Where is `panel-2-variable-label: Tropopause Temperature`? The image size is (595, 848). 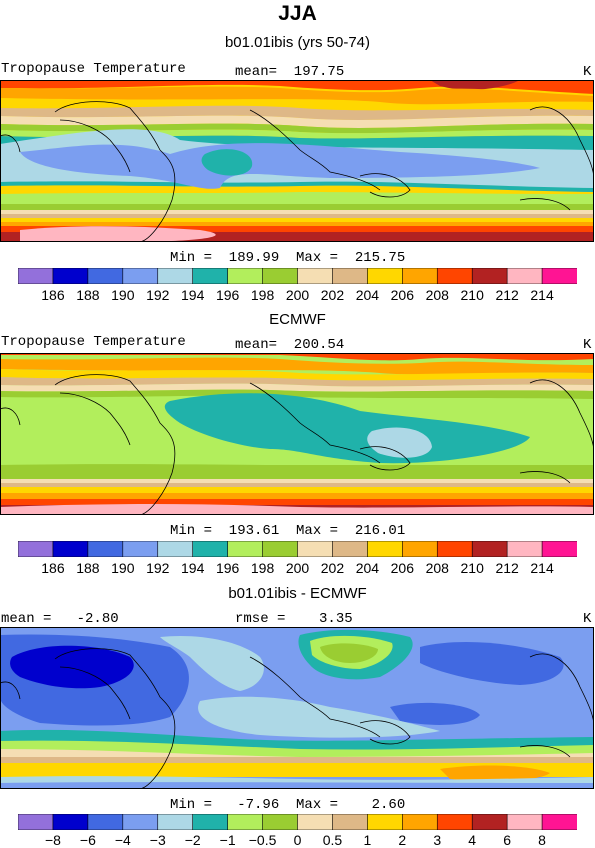
panel-2-variable-label: Tropopause Temperature is located at coordinates (93, 342).